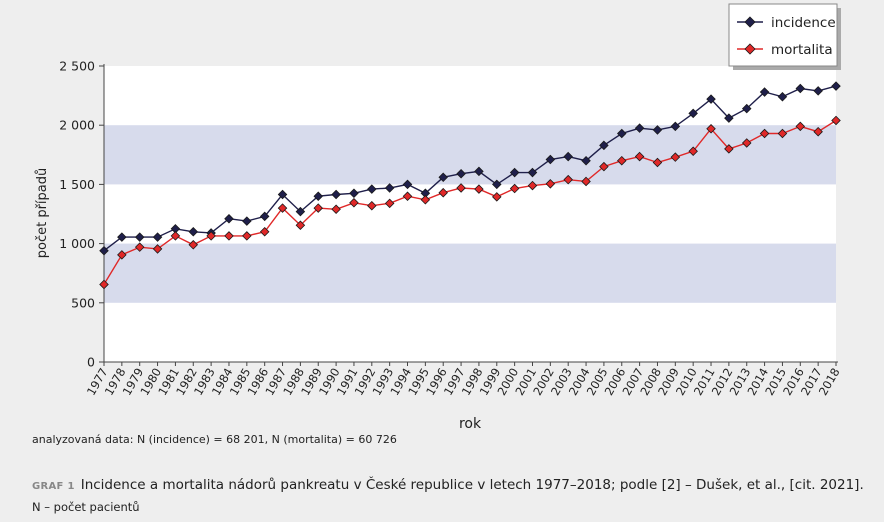 The image size is (884, 522). What do you see at coordinates (83, 302) in the screenshot?
I see `y-tick-label: 500` at bounding box center [83, 302].